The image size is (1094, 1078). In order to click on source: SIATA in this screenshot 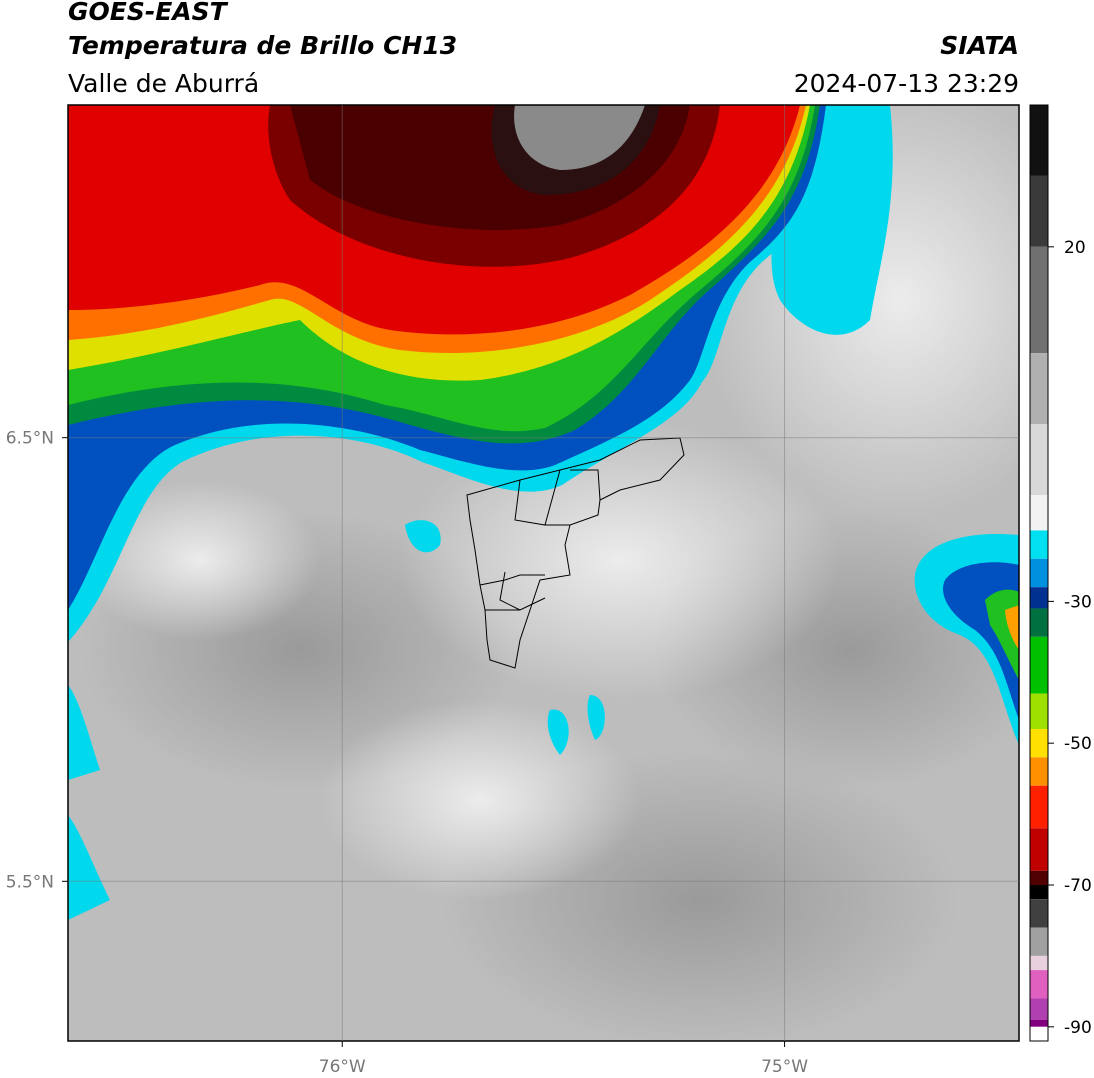, I will do `click(979, 45)`.